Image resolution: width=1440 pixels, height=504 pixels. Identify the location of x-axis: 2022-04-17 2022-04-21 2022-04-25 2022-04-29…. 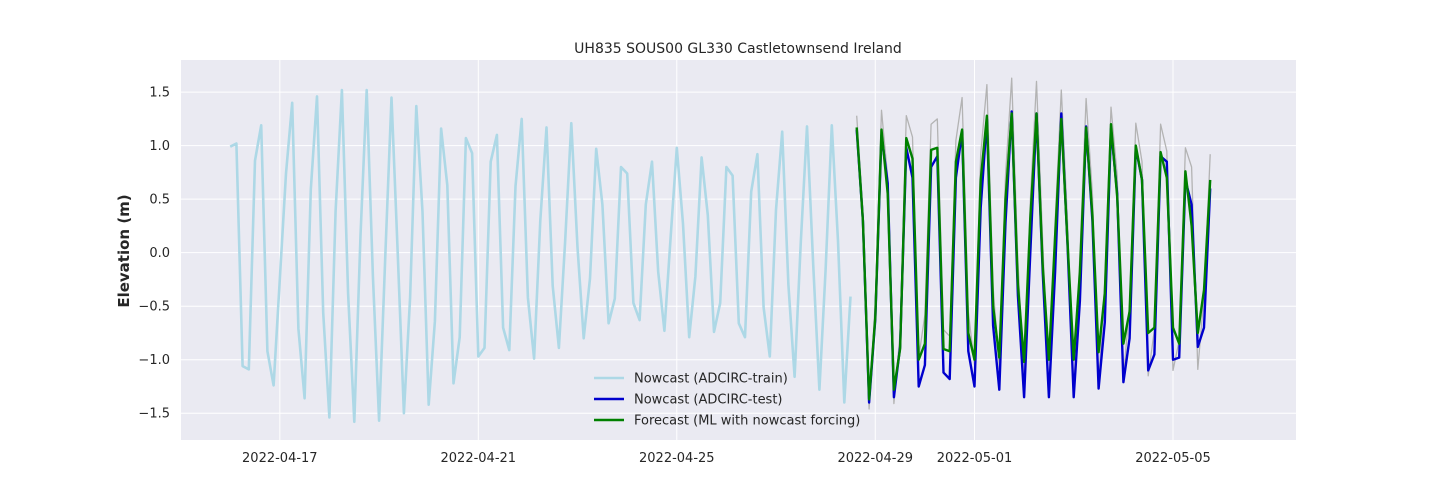
(726, 458).